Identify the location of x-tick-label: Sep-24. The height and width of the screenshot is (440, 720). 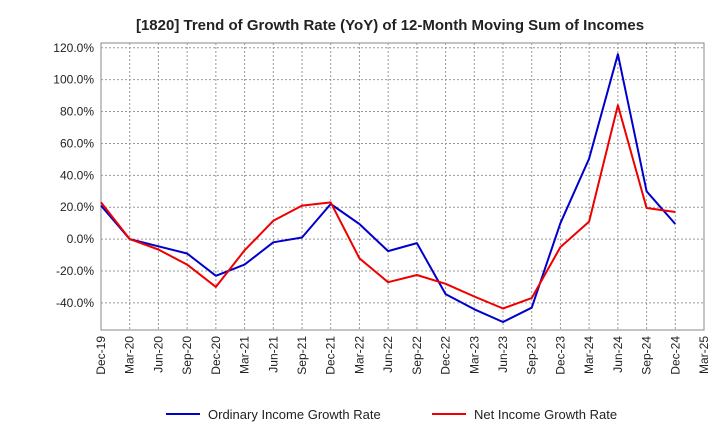
(647, 355).